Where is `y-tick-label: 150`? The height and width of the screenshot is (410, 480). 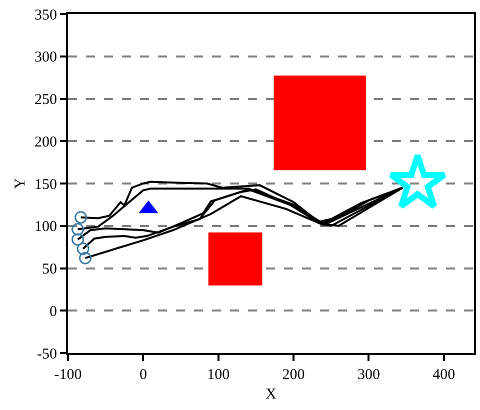
y-tick-label: 150 is located at coordinates (45, 184).